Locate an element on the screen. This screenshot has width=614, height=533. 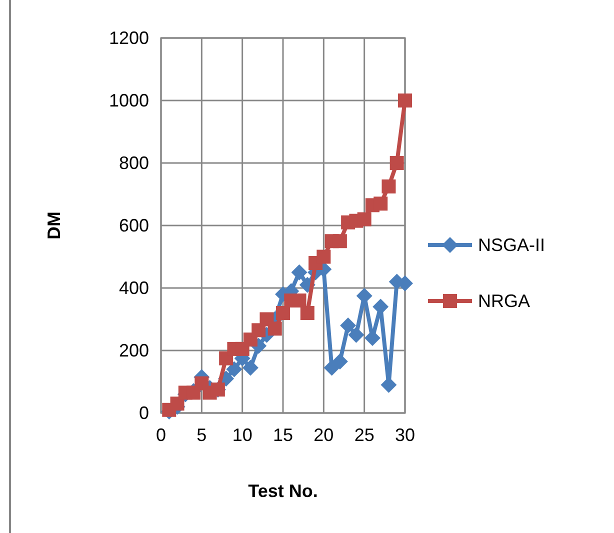
x-tick-label: 30 is located at coordinates (405, 435).